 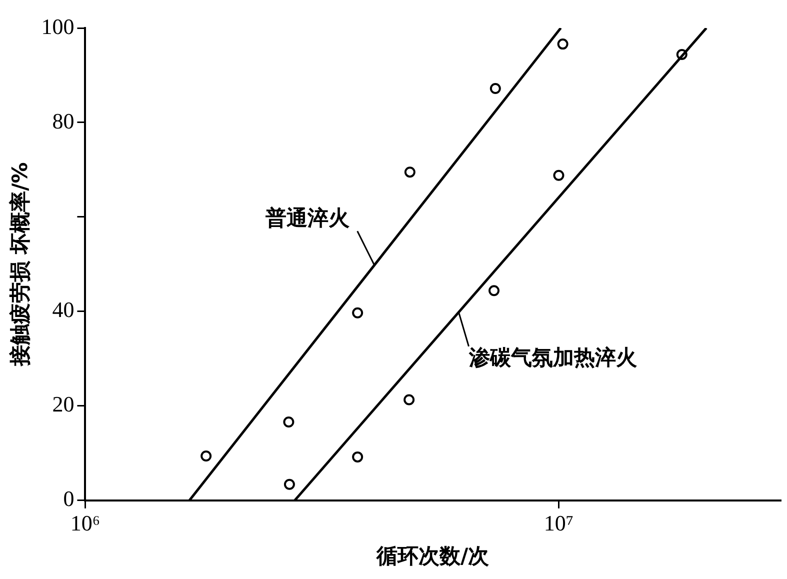 What do you see at coordinates (63, 121) in the screenshot?
I see `y-tick-label: 80` at bounding box center [63, 121].